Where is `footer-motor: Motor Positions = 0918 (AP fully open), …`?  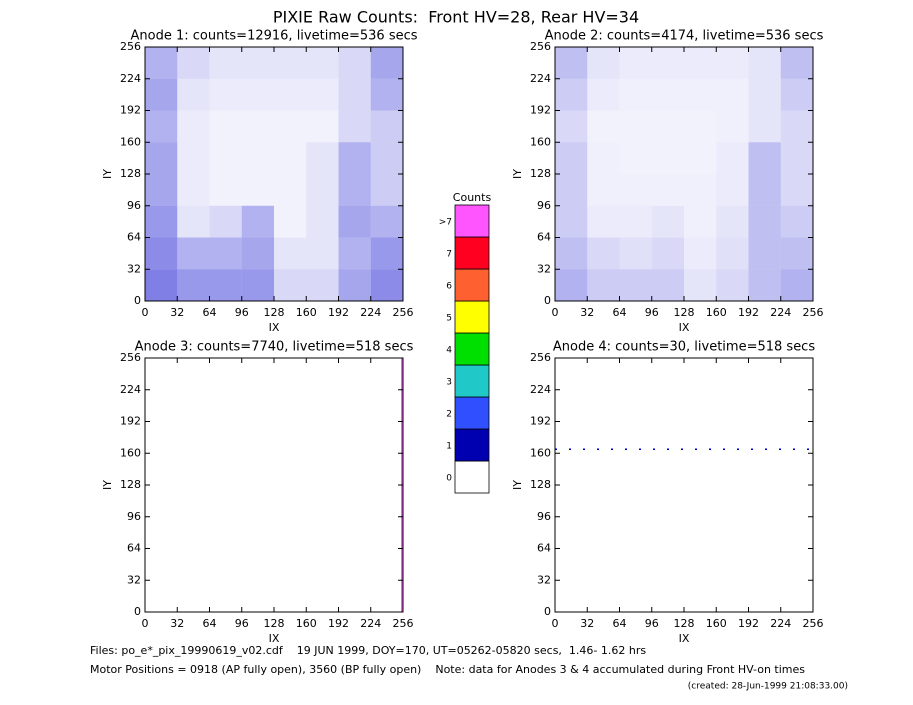 footer-motor: Motor Positions = 0918 (AP fully open), … is located at coordinates (447, 669).